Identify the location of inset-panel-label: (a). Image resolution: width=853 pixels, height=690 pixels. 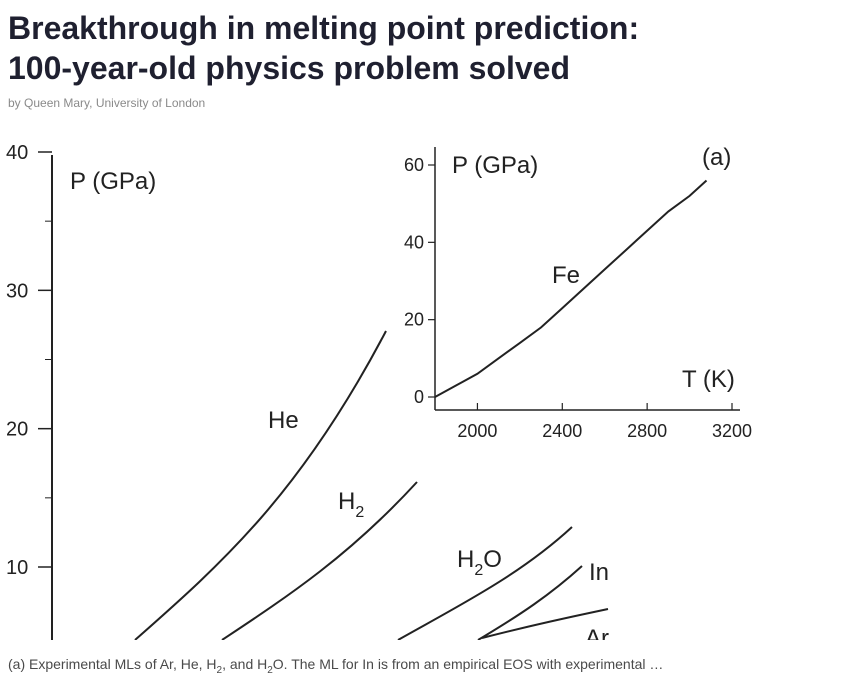
(716, 157).